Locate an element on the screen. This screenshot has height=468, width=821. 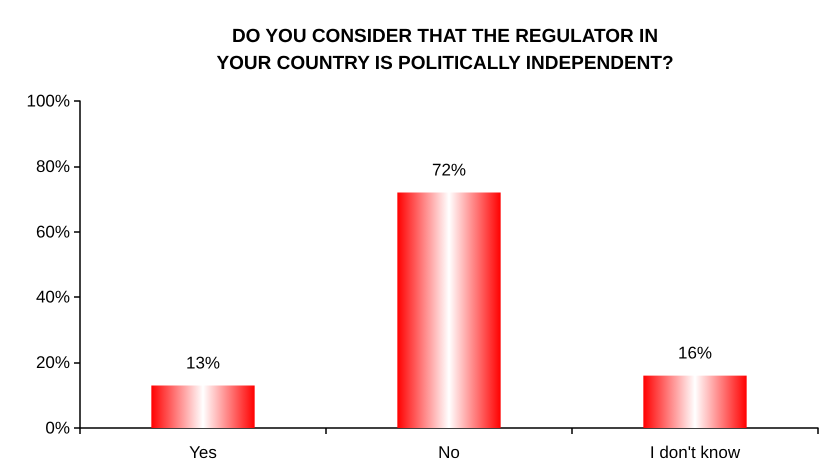
data-label: 72% is located at coordinates (449, 170).